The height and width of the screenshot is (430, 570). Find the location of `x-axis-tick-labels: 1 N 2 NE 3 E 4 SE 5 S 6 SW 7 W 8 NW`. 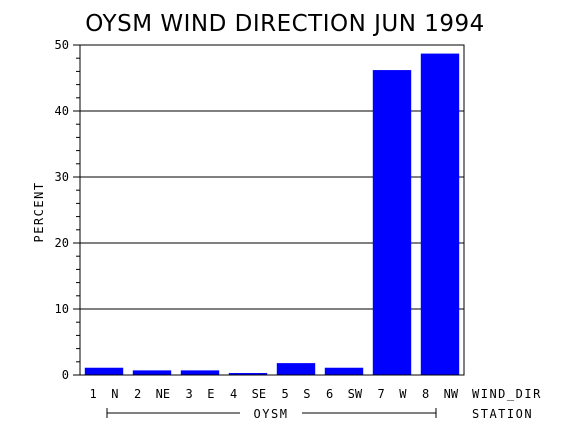

x-axis-tick-labels: 1 N 2 NE 3 E 4 SE 5 S 6 SW 7 W 8 NW is located at coordinates (274, 394).